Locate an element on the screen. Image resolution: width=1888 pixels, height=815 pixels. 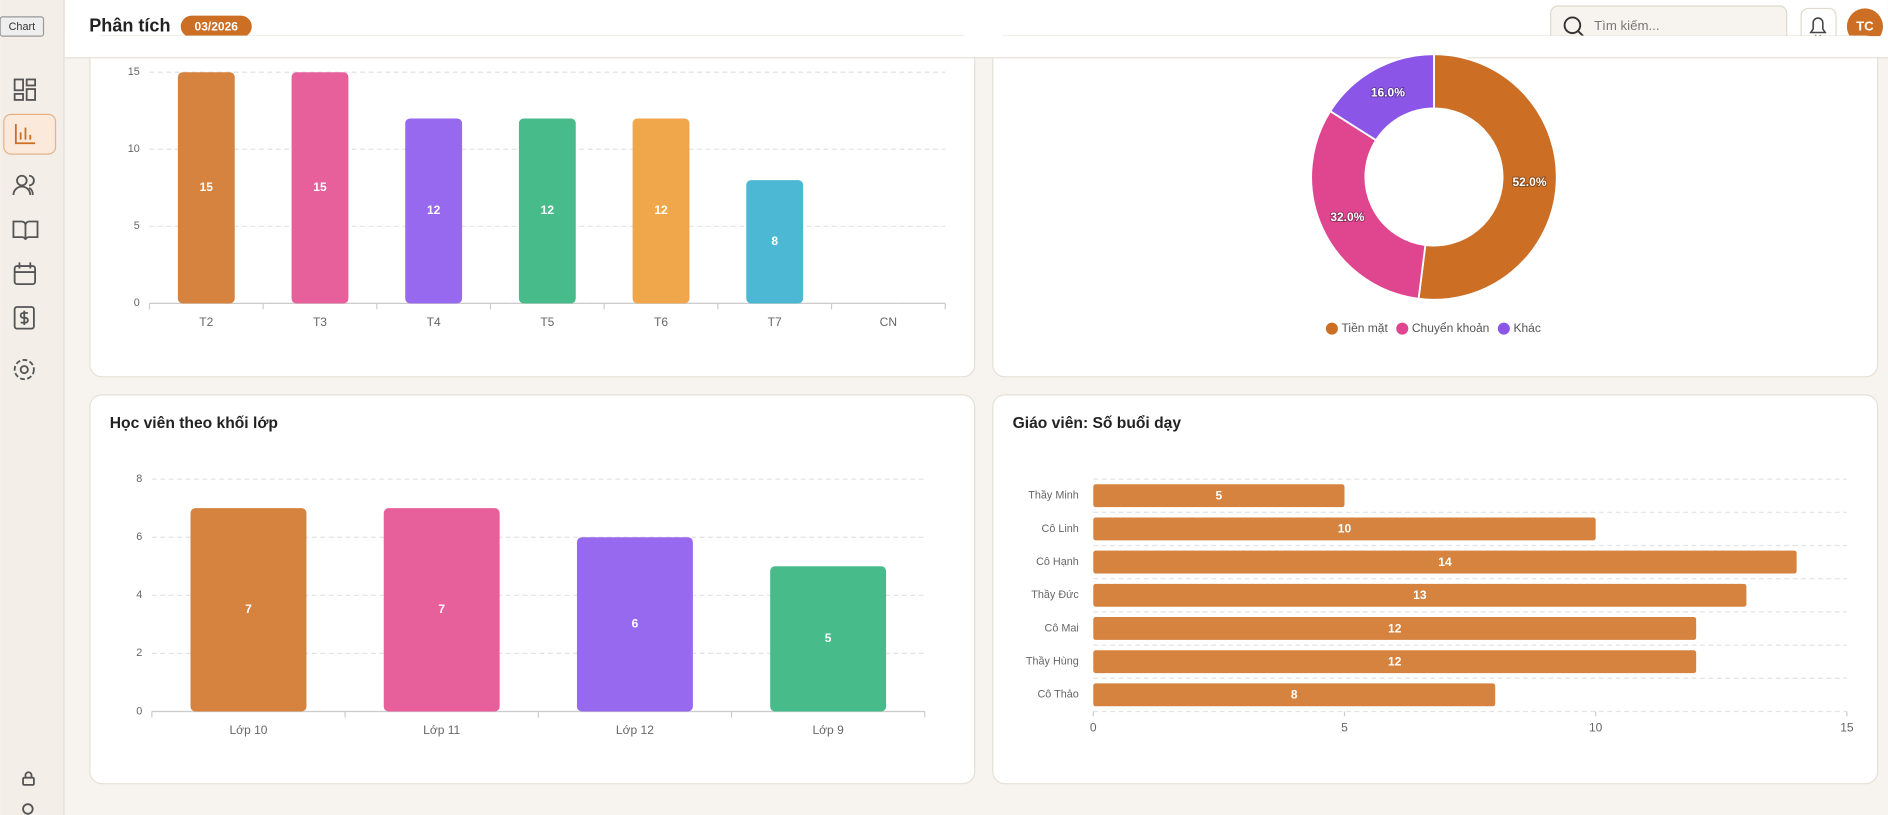
tooltip-text: Chart is located at coordinates (22, 27).